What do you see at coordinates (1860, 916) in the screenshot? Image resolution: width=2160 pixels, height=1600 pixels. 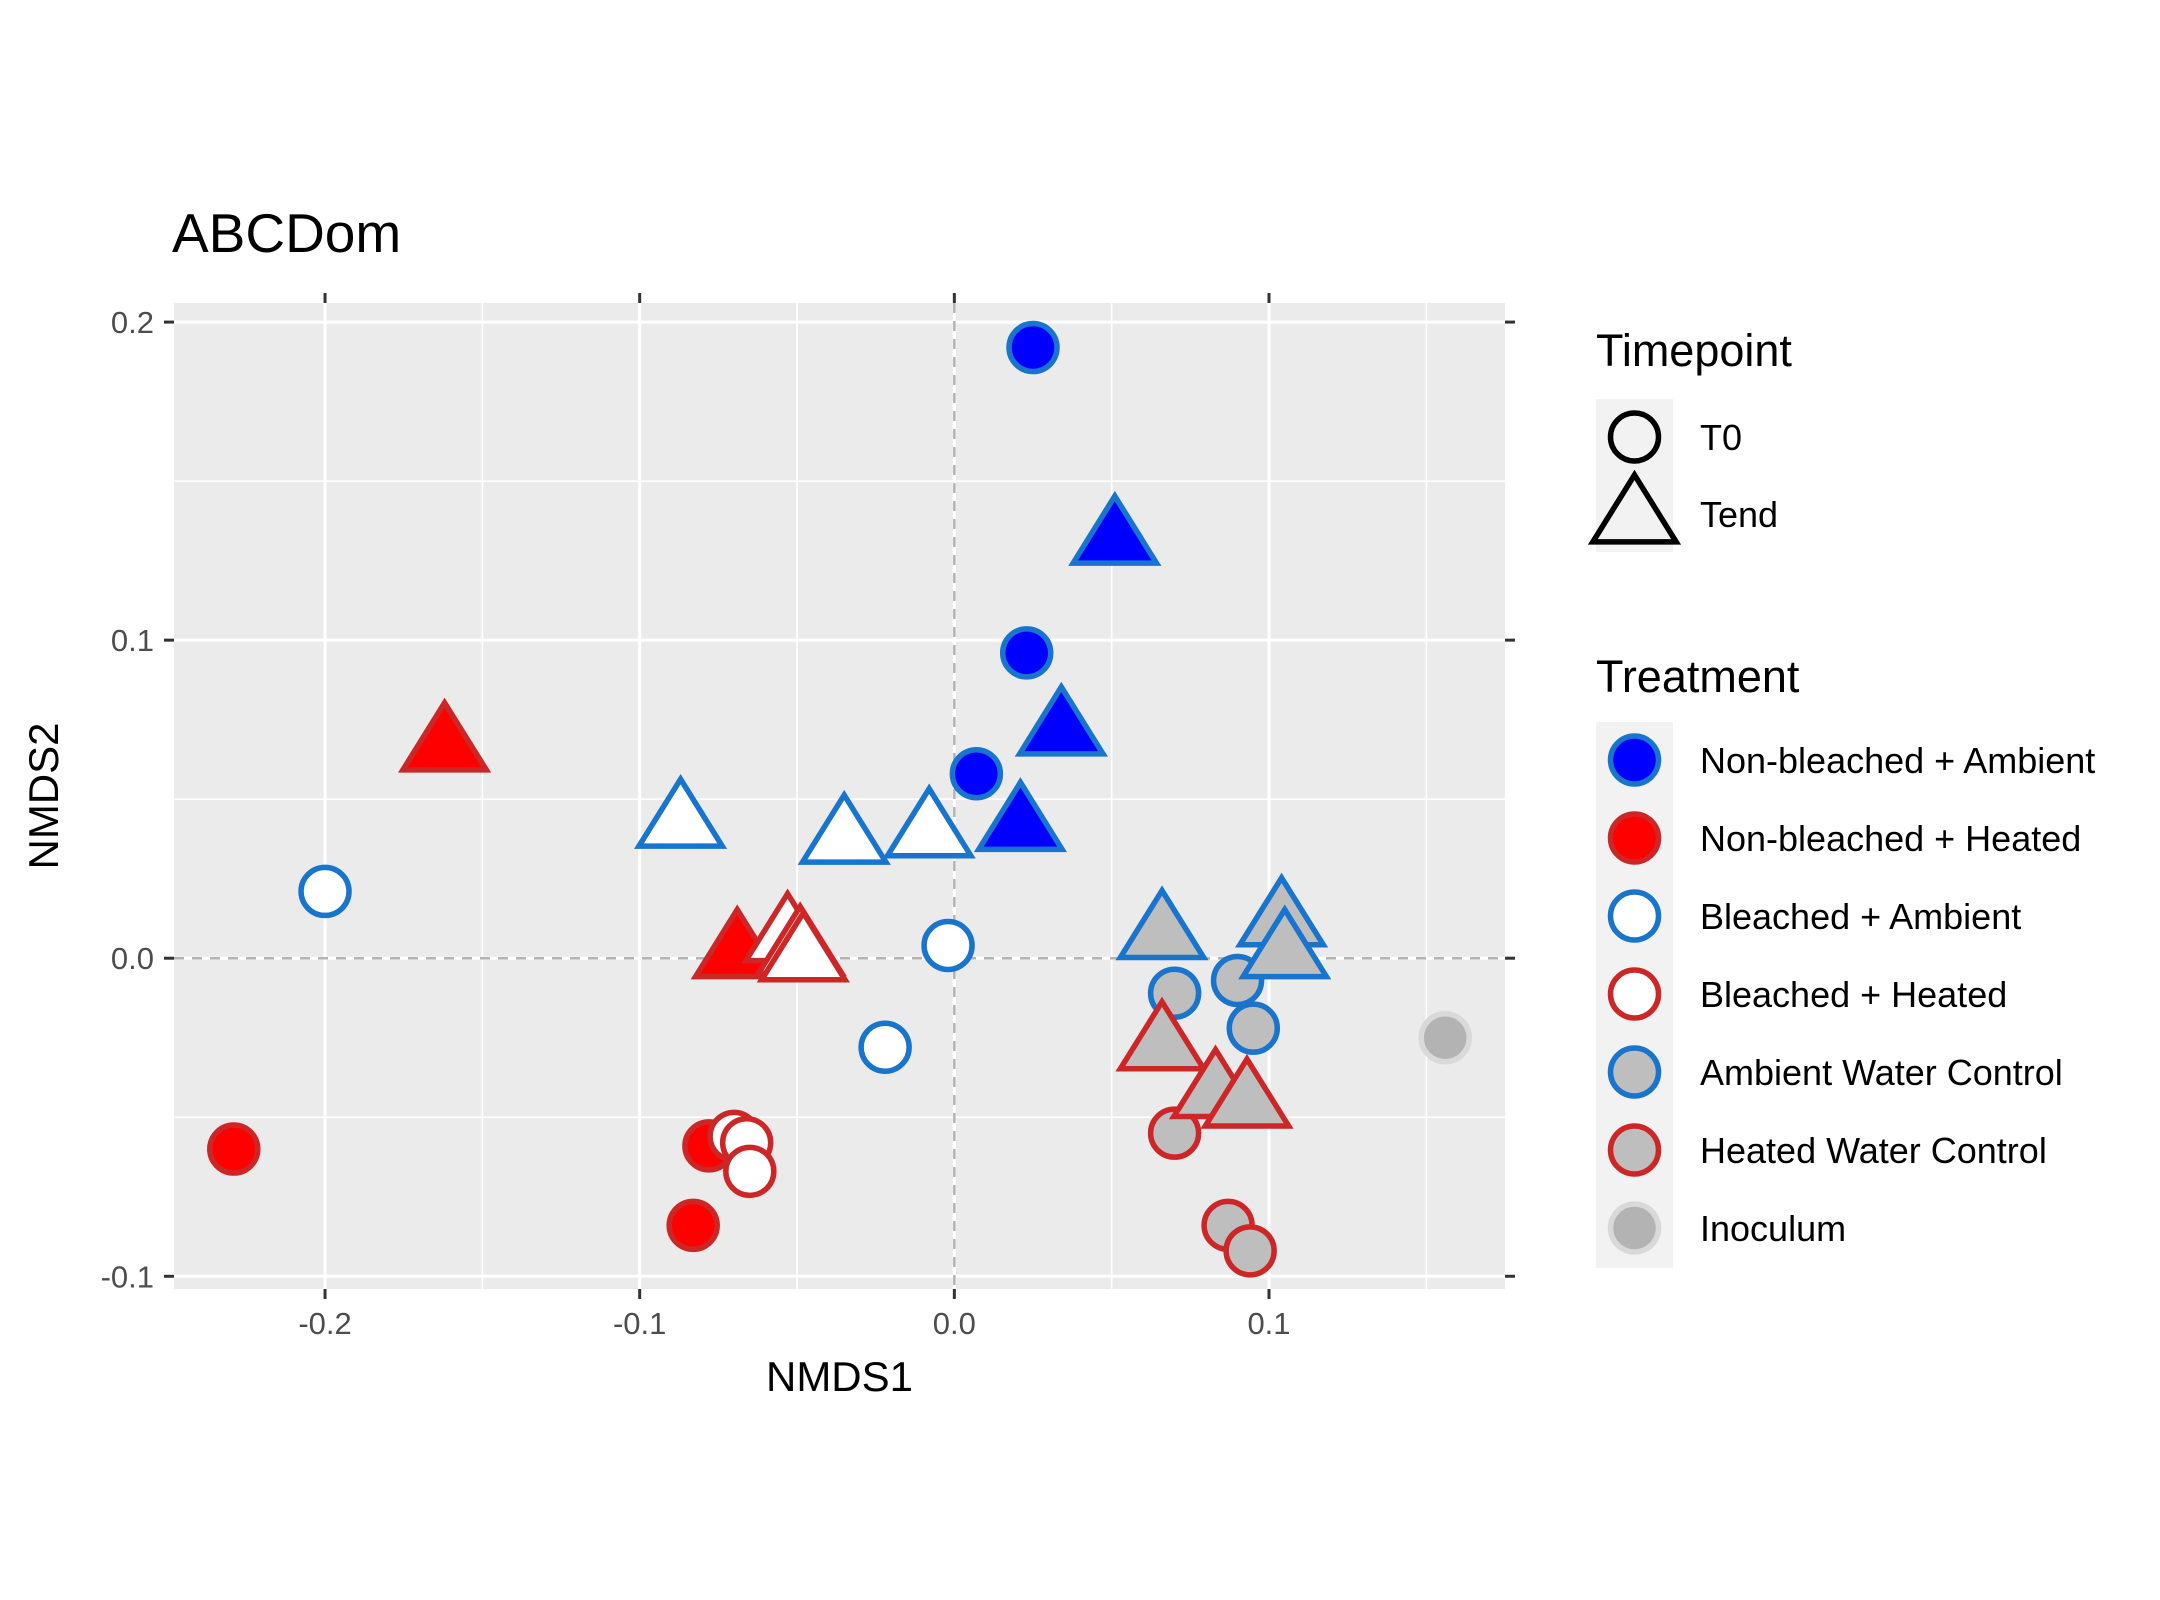 I see `legend-treatment-label: Bleached + Ambient` at bounding box center [1860, 916].